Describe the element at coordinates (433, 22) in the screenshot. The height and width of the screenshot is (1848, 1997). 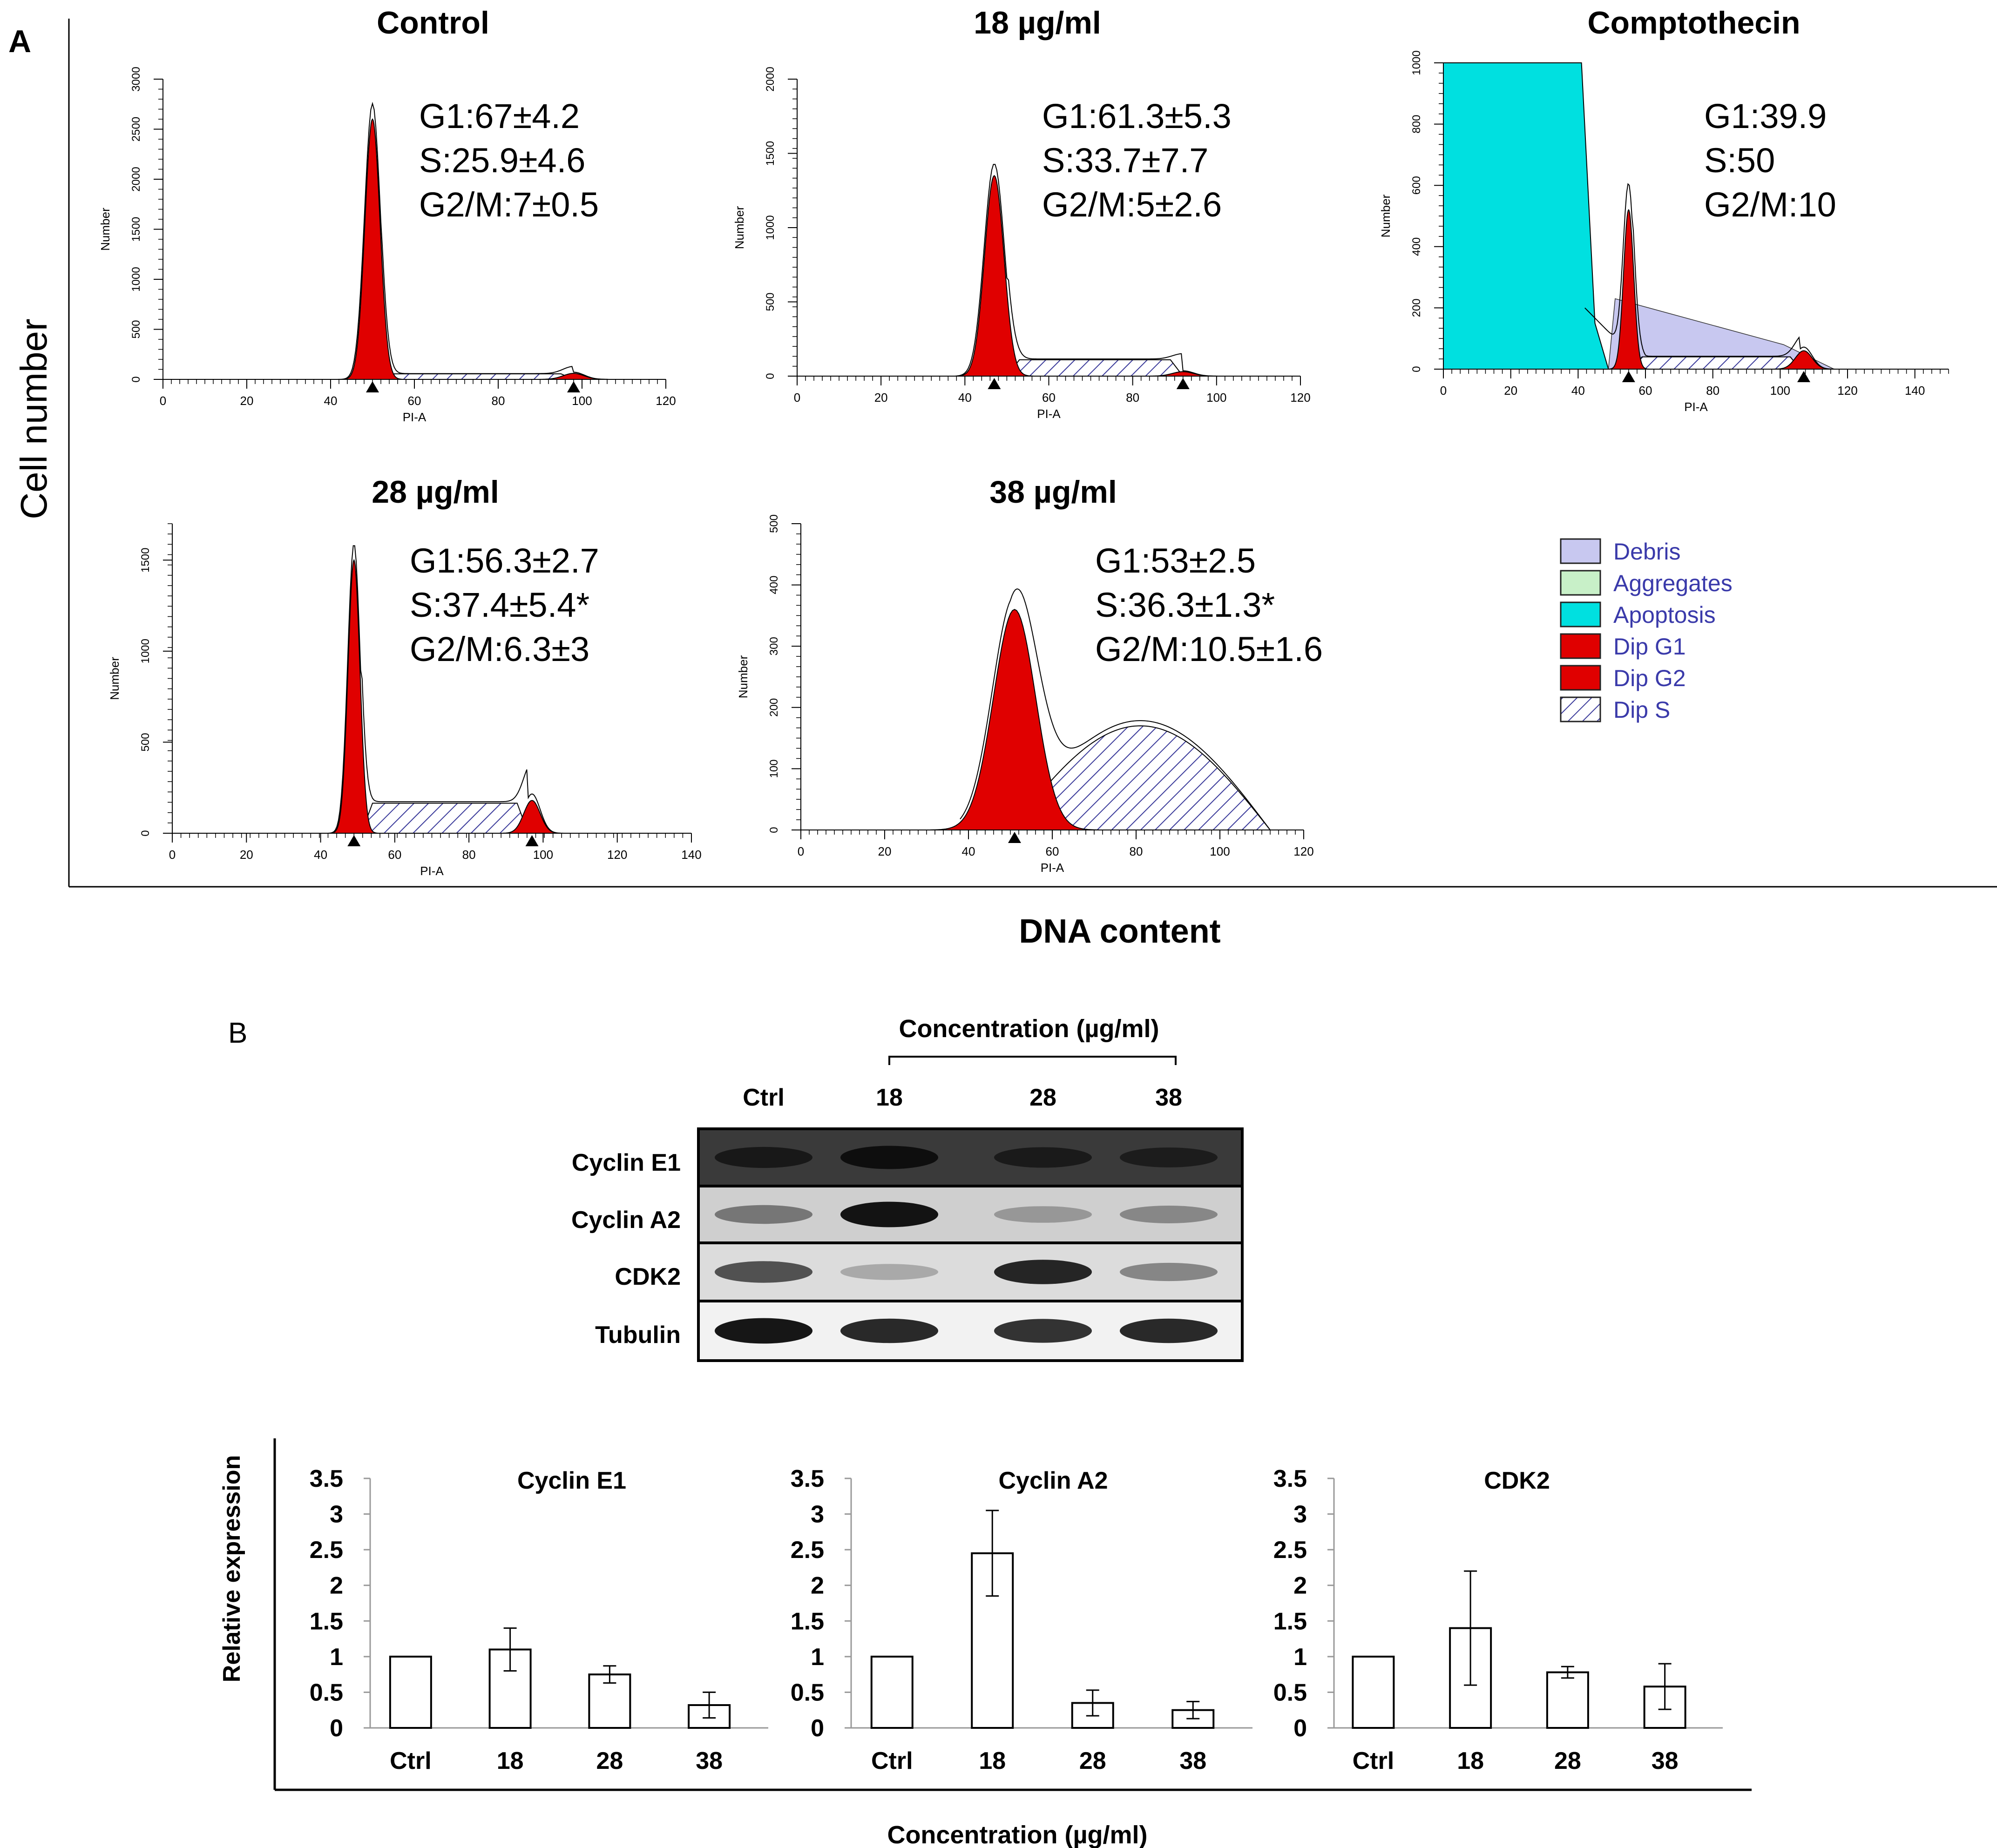
I see `histogram-title: Control` at that location.